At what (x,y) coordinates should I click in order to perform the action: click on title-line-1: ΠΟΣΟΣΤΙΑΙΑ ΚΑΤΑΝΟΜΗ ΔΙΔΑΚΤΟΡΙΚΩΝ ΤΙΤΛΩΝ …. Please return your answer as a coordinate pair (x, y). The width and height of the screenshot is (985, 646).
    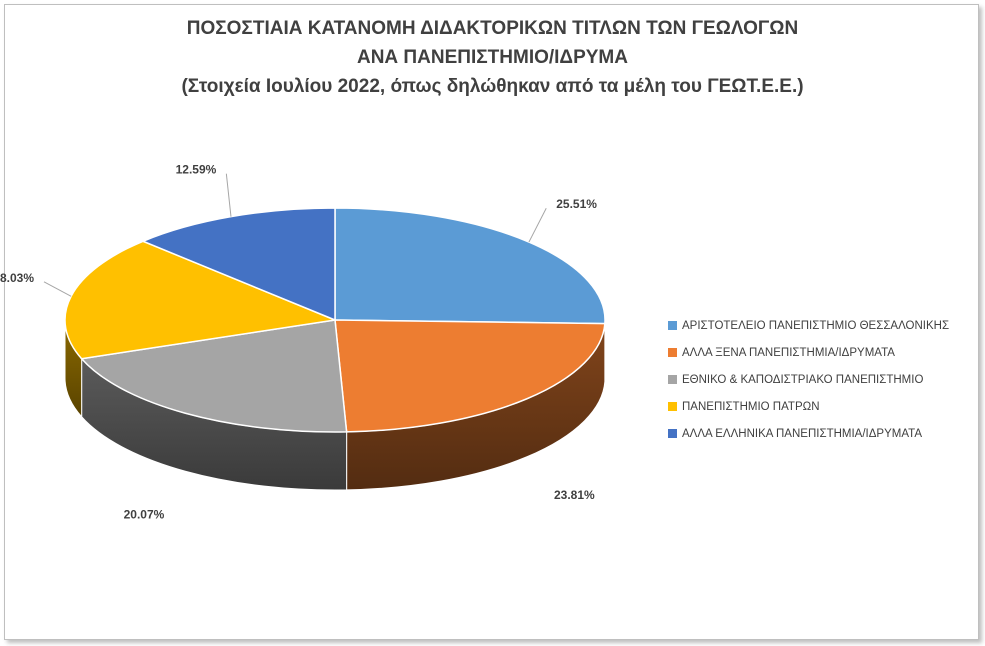
    Looking at the image, I should click on (492, 28).